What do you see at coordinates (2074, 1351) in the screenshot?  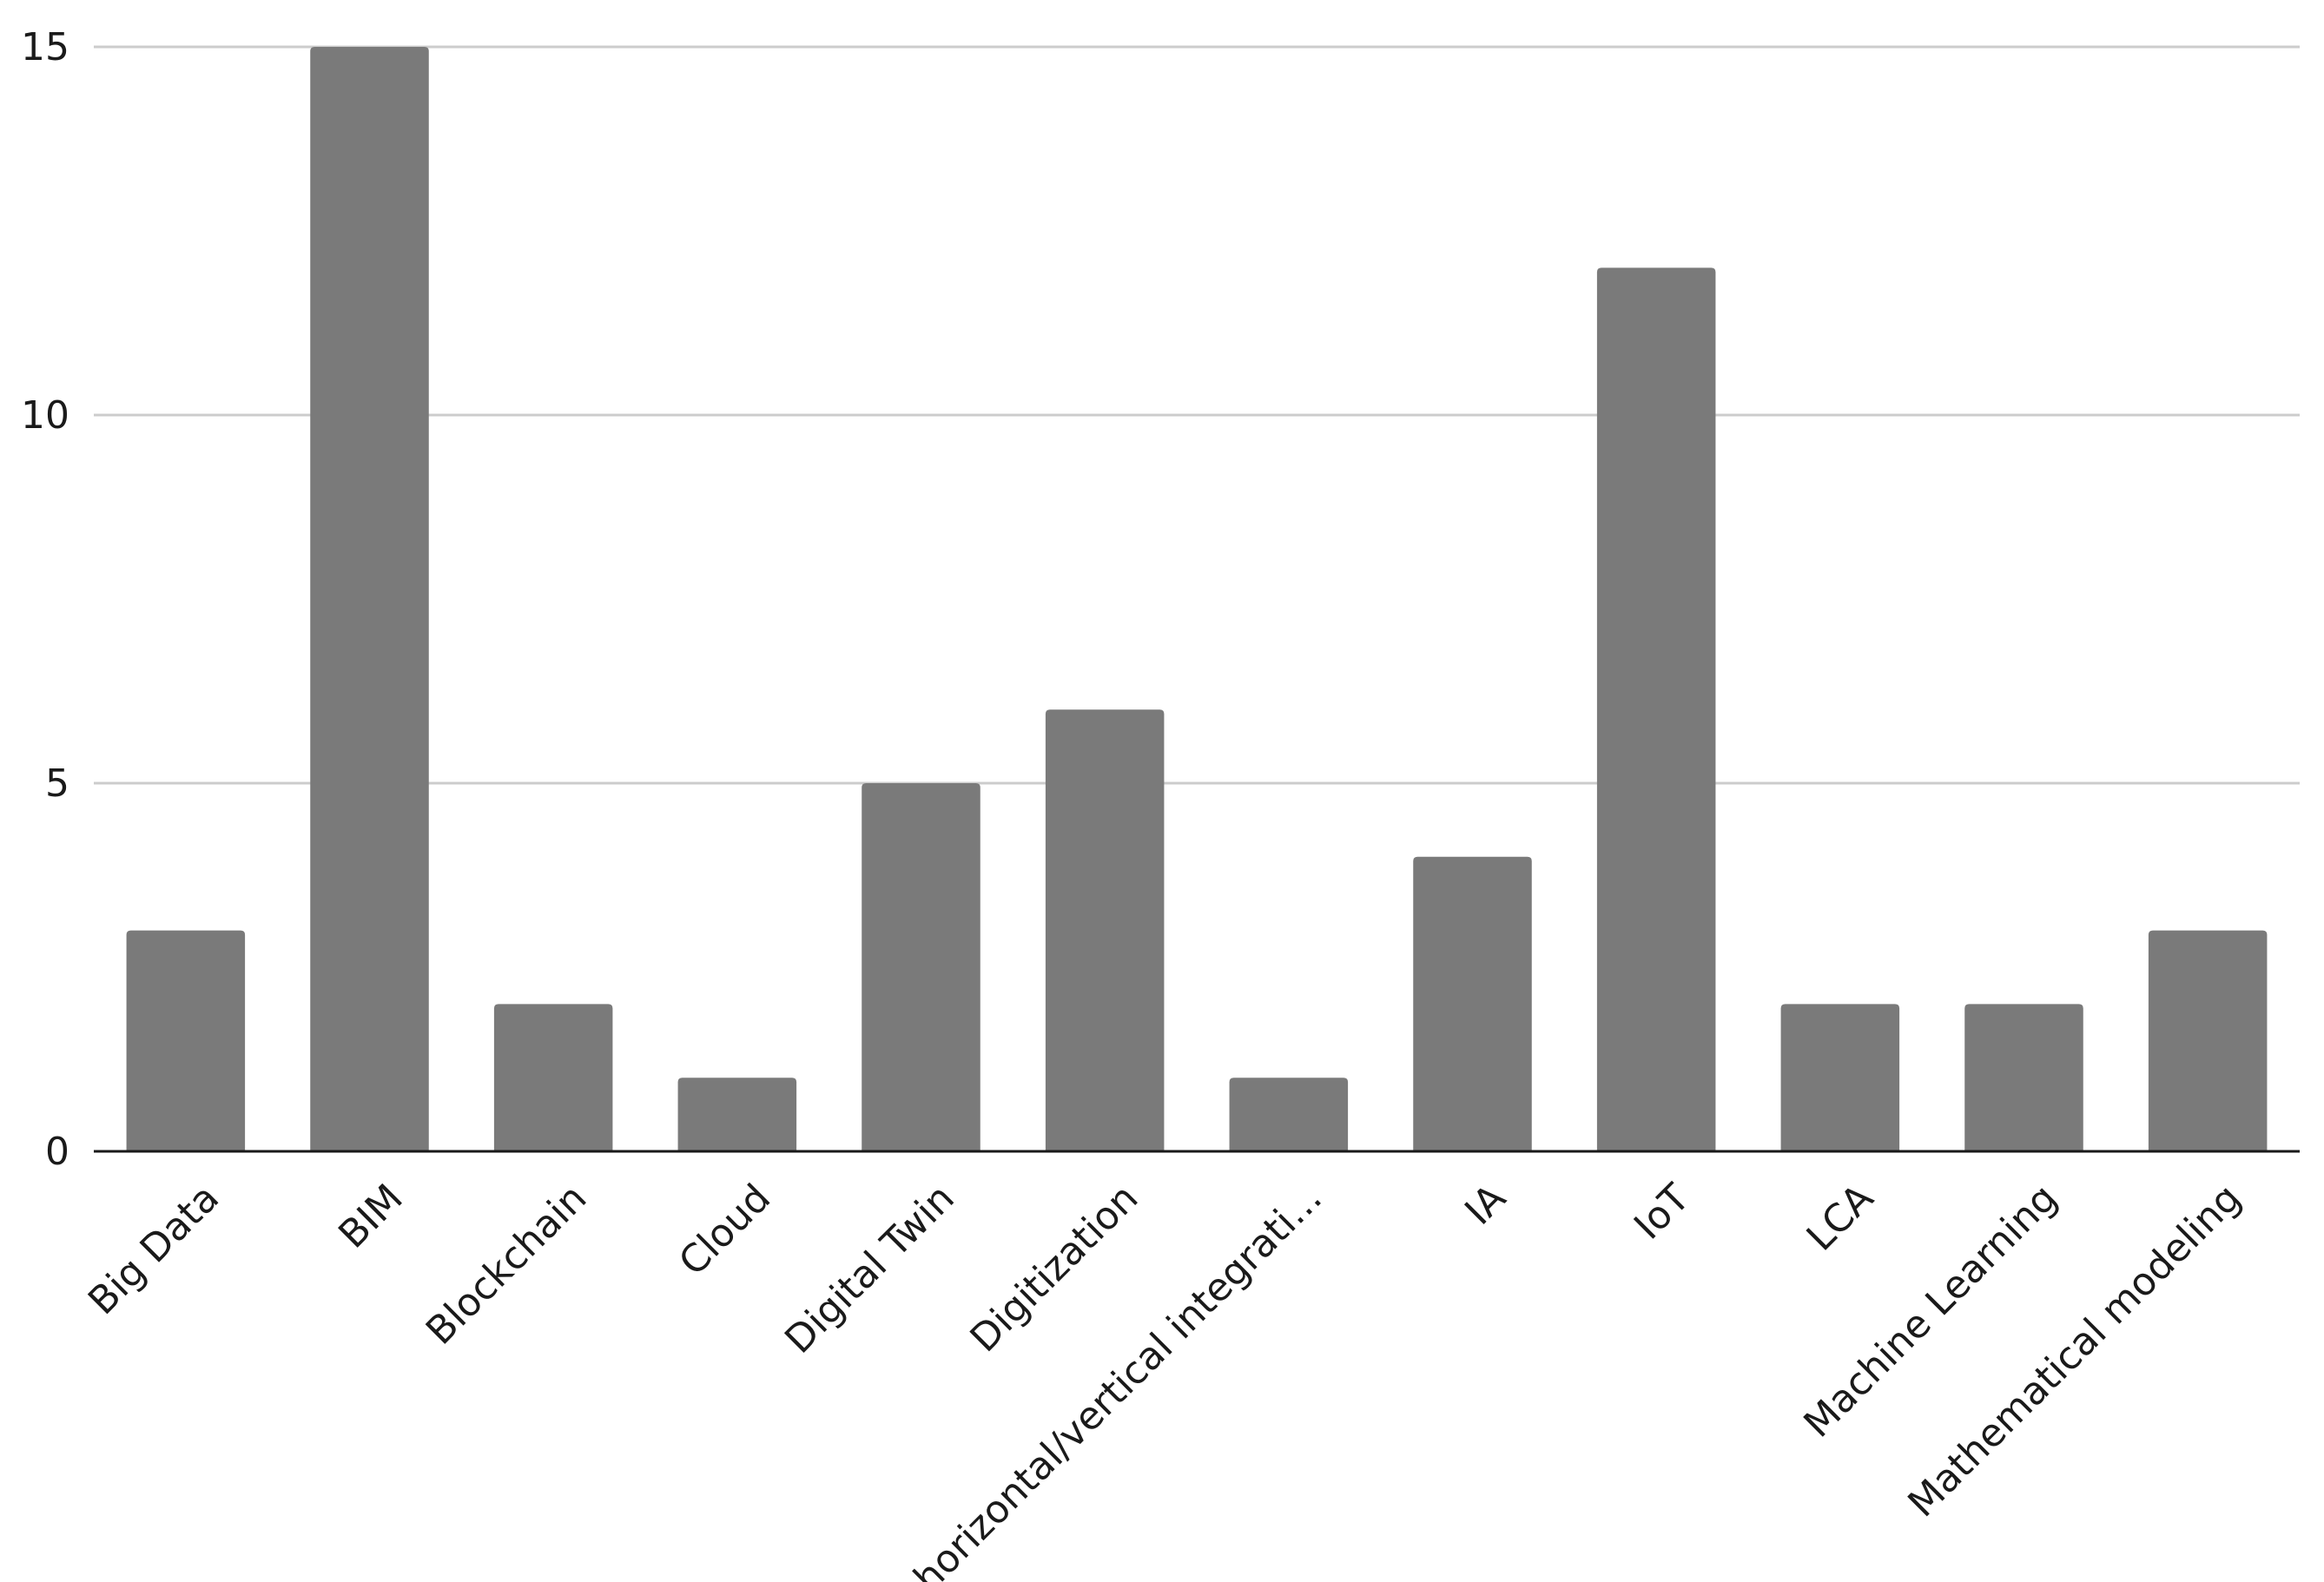 I see `x-tick-label: Mathematical modeling` at bounding box center [2074, 1351].